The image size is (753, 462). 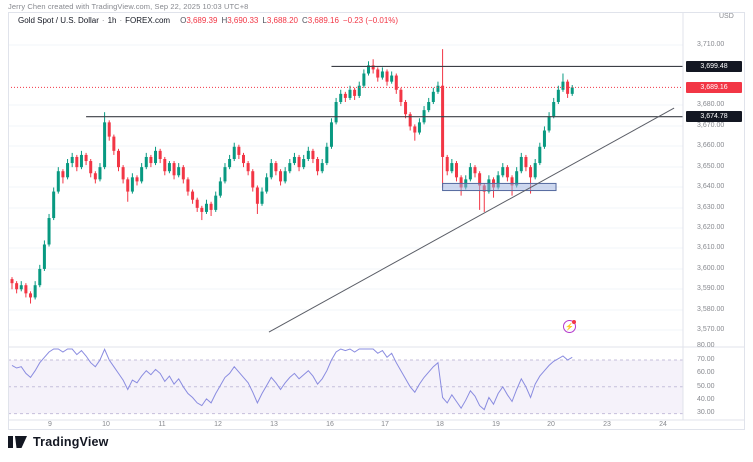 I want to click on time-axis-label: 24, so click(x=663, y=424).